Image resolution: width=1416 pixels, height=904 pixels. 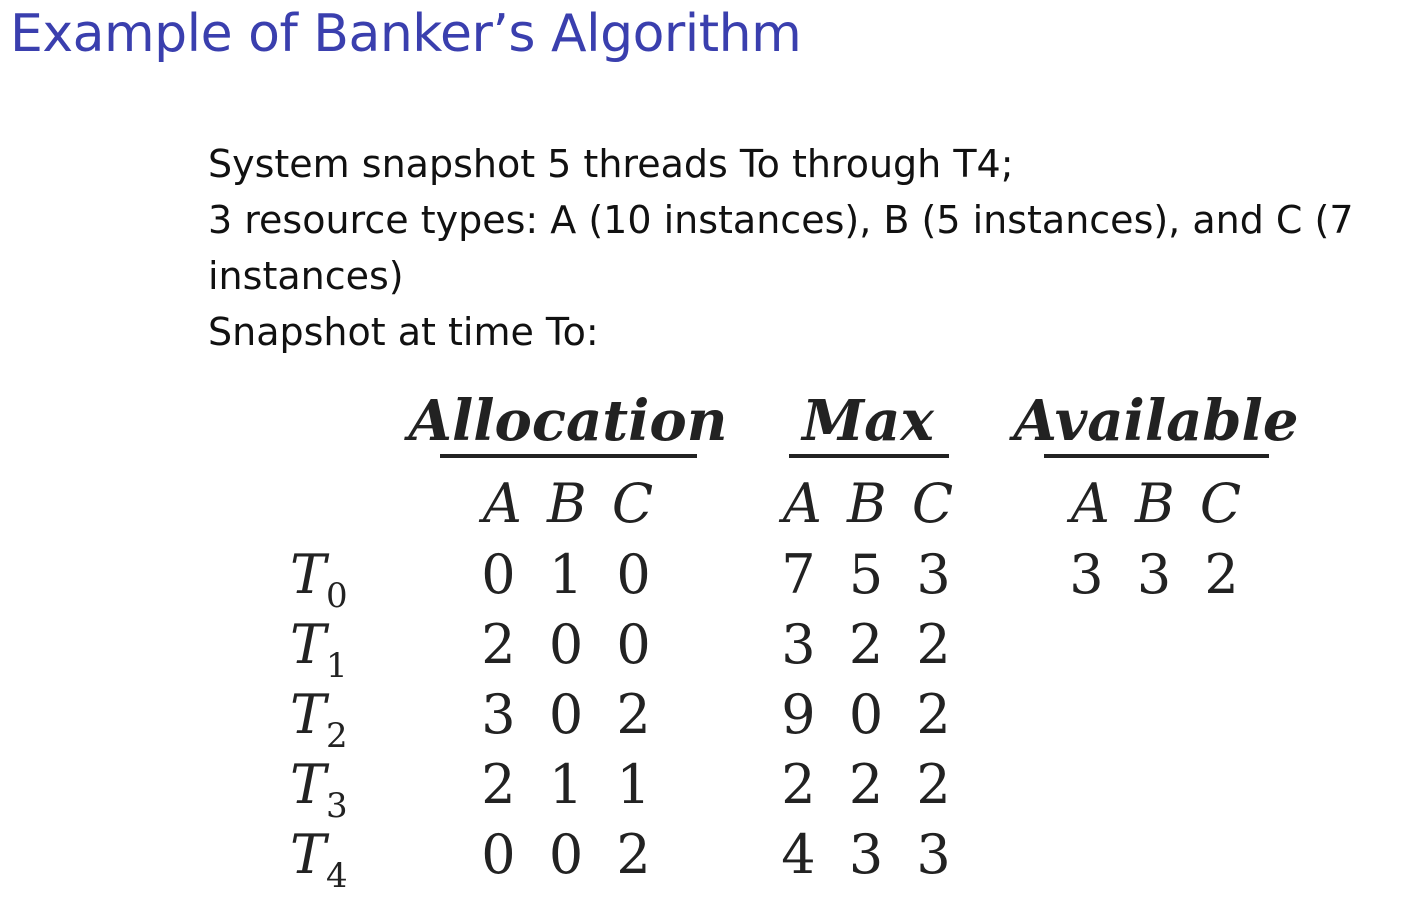 I want to click on allocation-header: Allocation, so click(x=568, y=421).